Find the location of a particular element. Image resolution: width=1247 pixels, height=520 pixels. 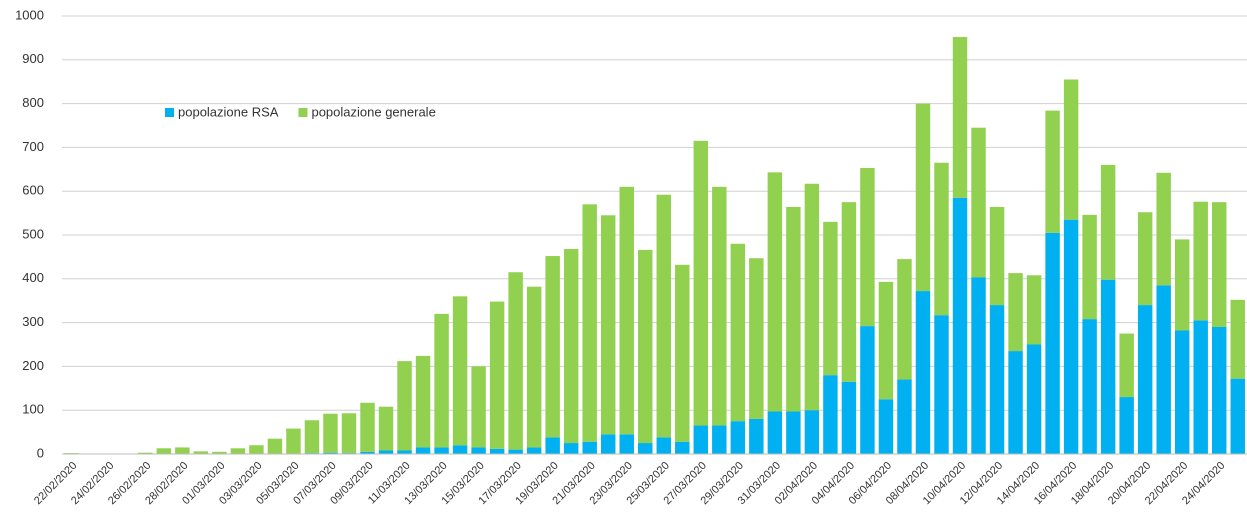

y-tick-label: 500 is located at coordinates (33, 233).